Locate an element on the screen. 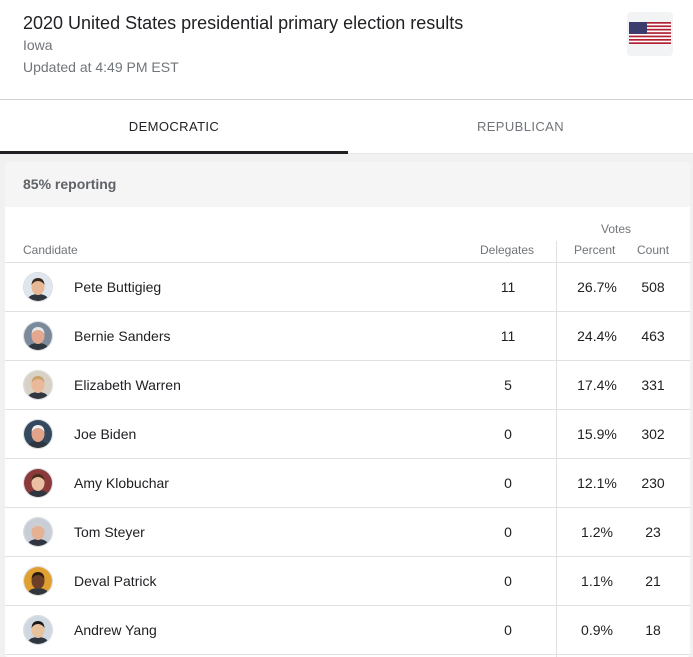 The width and height of the screenshot is (693, 657). tab-democratic: DEMOCRATIC is located at coordinates (174, 127).